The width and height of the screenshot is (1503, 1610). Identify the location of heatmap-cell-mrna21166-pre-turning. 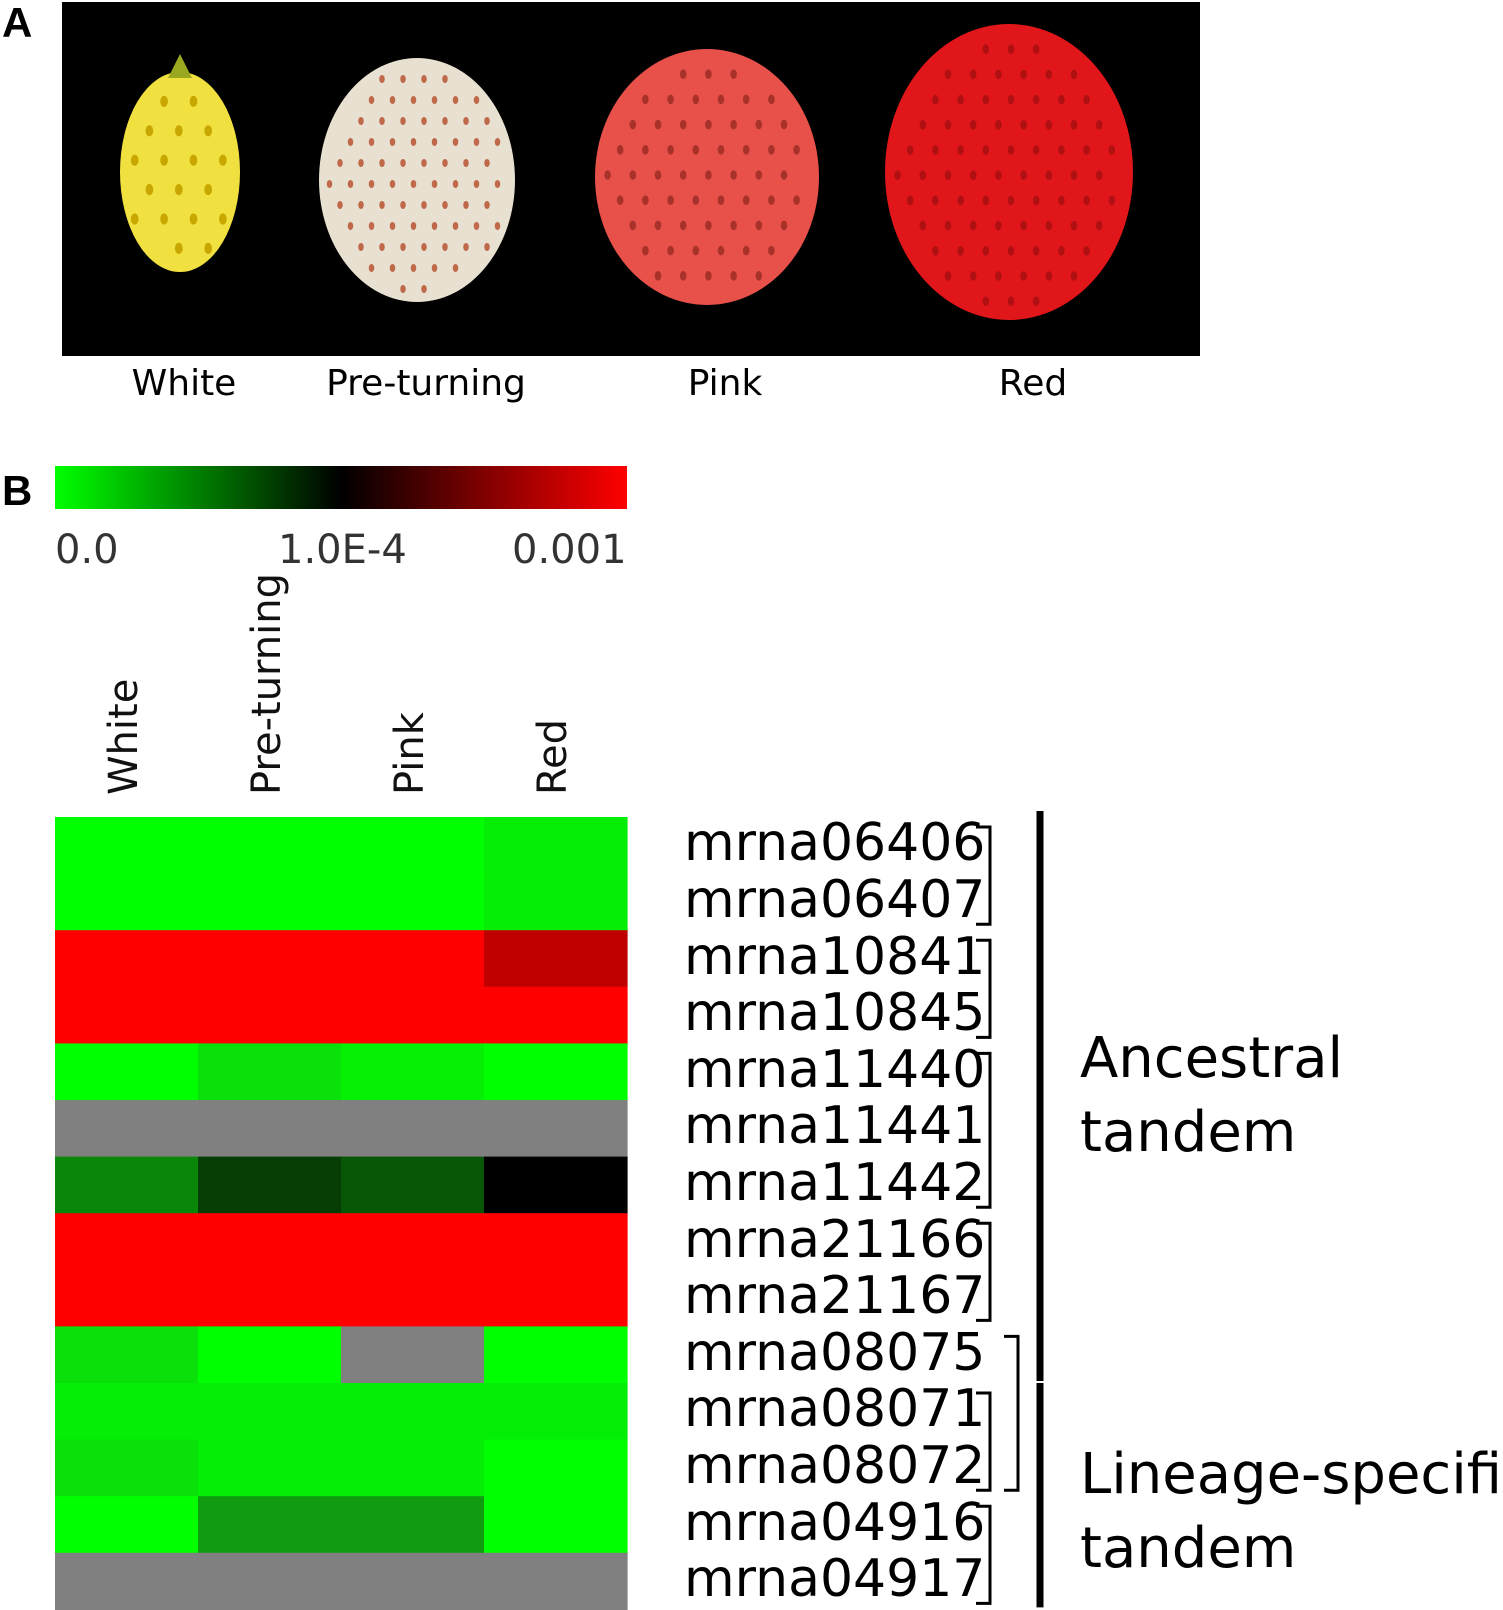
(270, 1242).